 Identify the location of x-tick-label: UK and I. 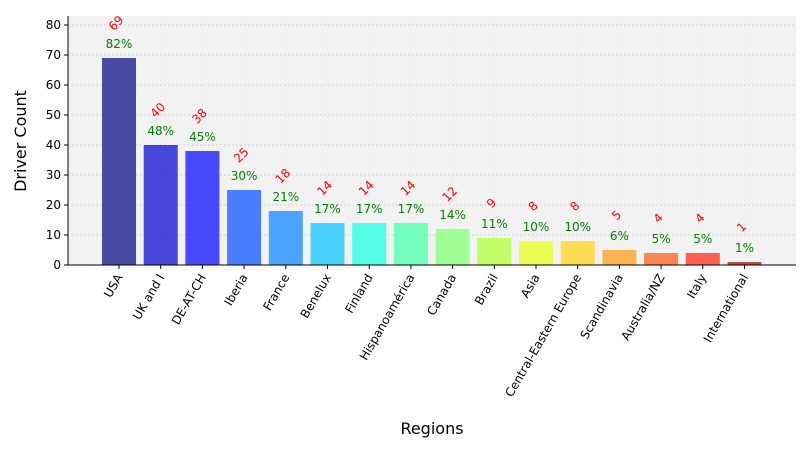
(148, 297).